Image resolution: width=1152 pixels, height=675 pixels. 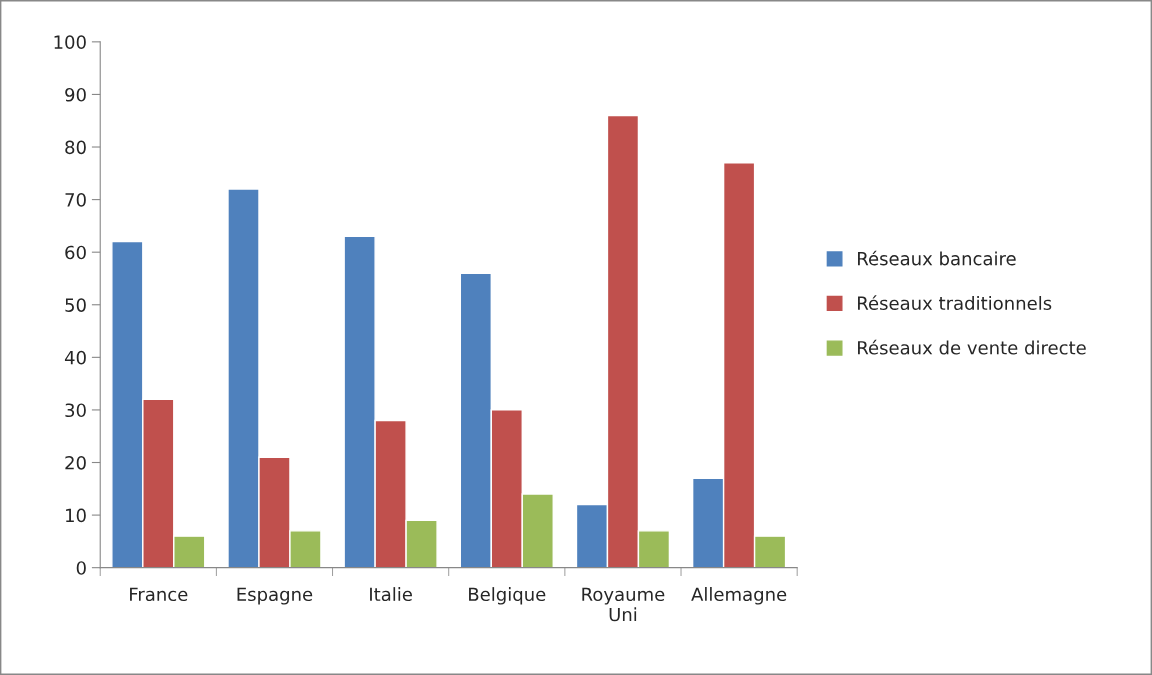 What do you see at coordinates (937, 258) in the screenshot?
I see `legend-label: Réseaux bancaire` at bounding box center [937, 258].